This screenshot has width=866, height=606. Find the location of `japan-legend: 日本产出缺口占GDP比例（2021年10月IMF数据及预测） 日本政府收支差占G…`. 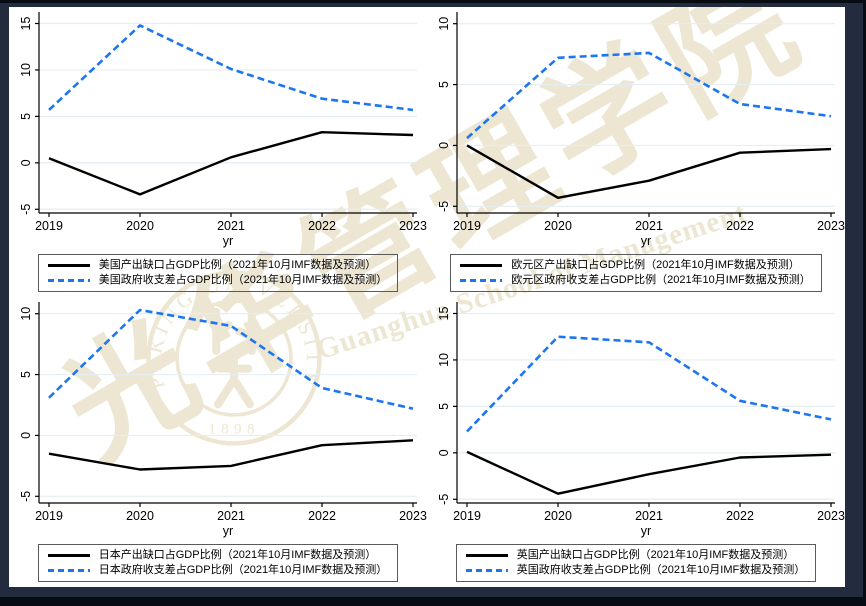

japan-legend: 日本产出缺口占GDP比例（2021年10月IMF数据及预测） 日本政府收支差占G… is located at coordinates (218, 563).